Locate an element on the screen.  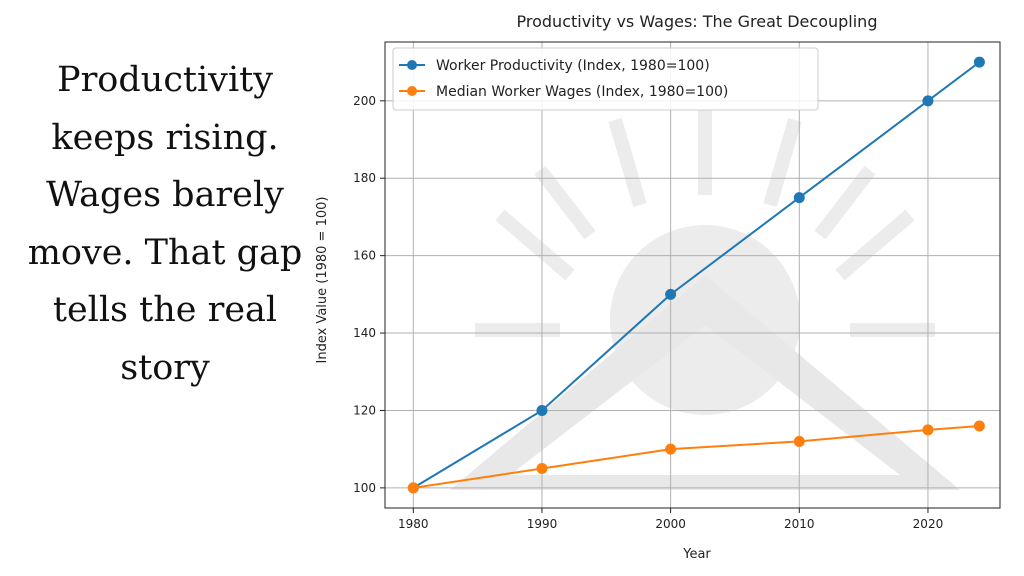
x-tick-label: 1990 is located at coordinates (542, 524).